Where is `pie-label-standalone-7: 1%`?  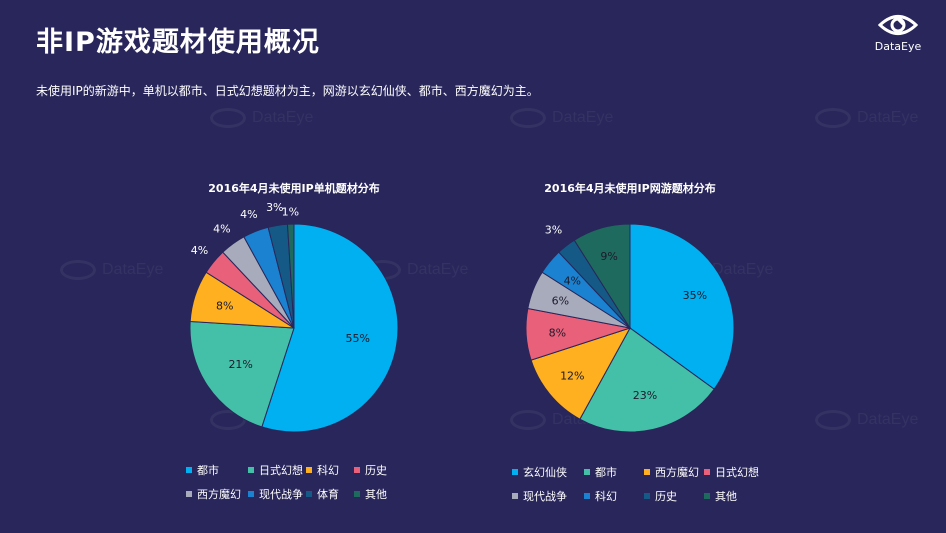 pie-label-standalone-7: 1% is located at coordinates (290, 212).